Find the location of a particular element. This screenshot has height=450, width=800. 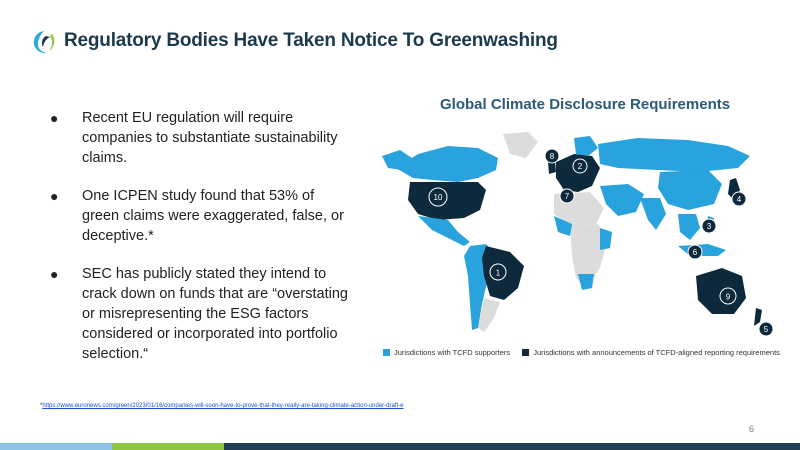

usa-region is located at coordinates (447, 201).